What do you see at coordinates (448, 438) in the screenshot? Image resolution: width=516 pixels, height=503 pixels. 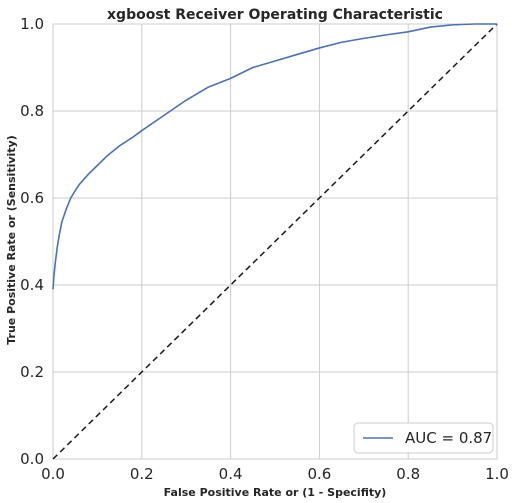 I see `legend-label-auc: AUC = 0.87` at bounding box center [448, 438].